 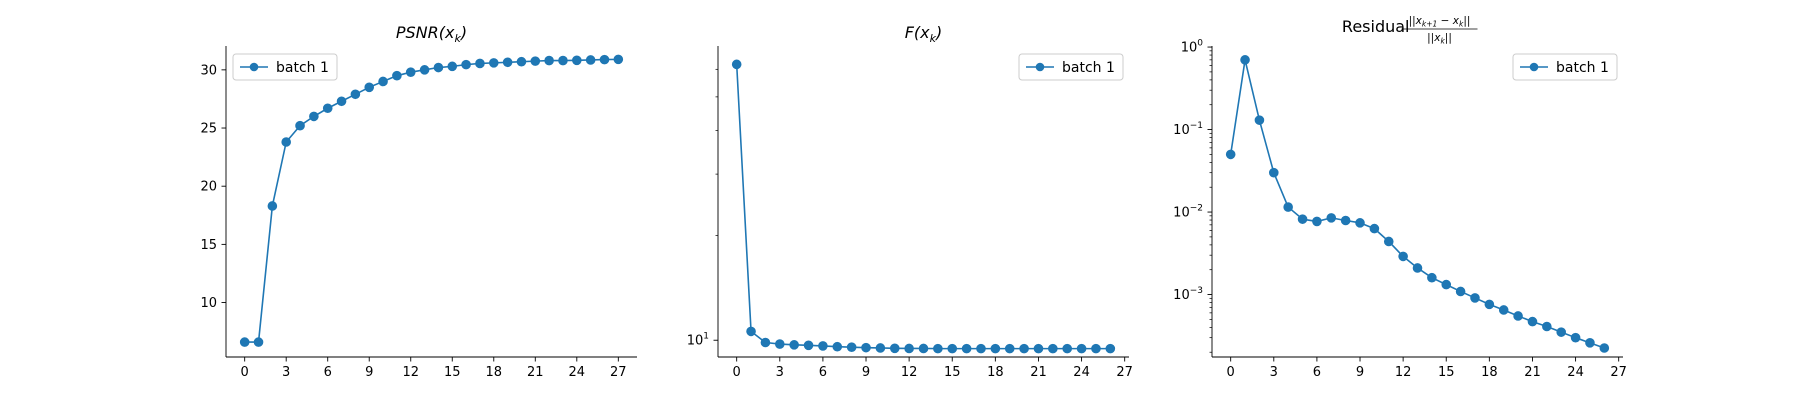 What do you see at coordinates (924, 34) in the screenshot?
I see `chart-title: F(xk)` at bounding box center [924, 34].